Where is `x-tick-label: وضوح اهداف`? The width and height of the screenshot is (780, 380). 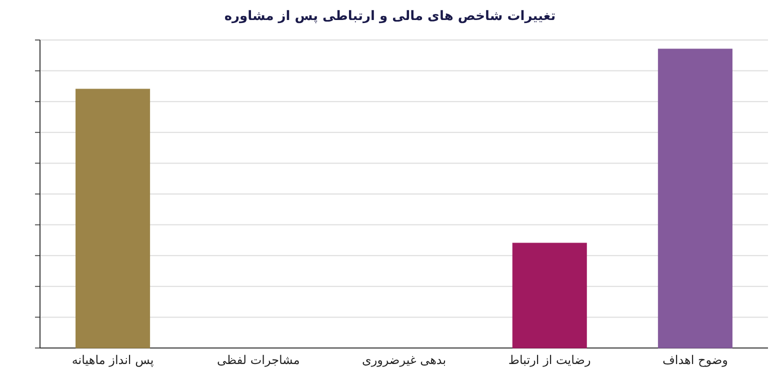 x-tick-label: وضوح اهداف is located at coordinates (695, 360).